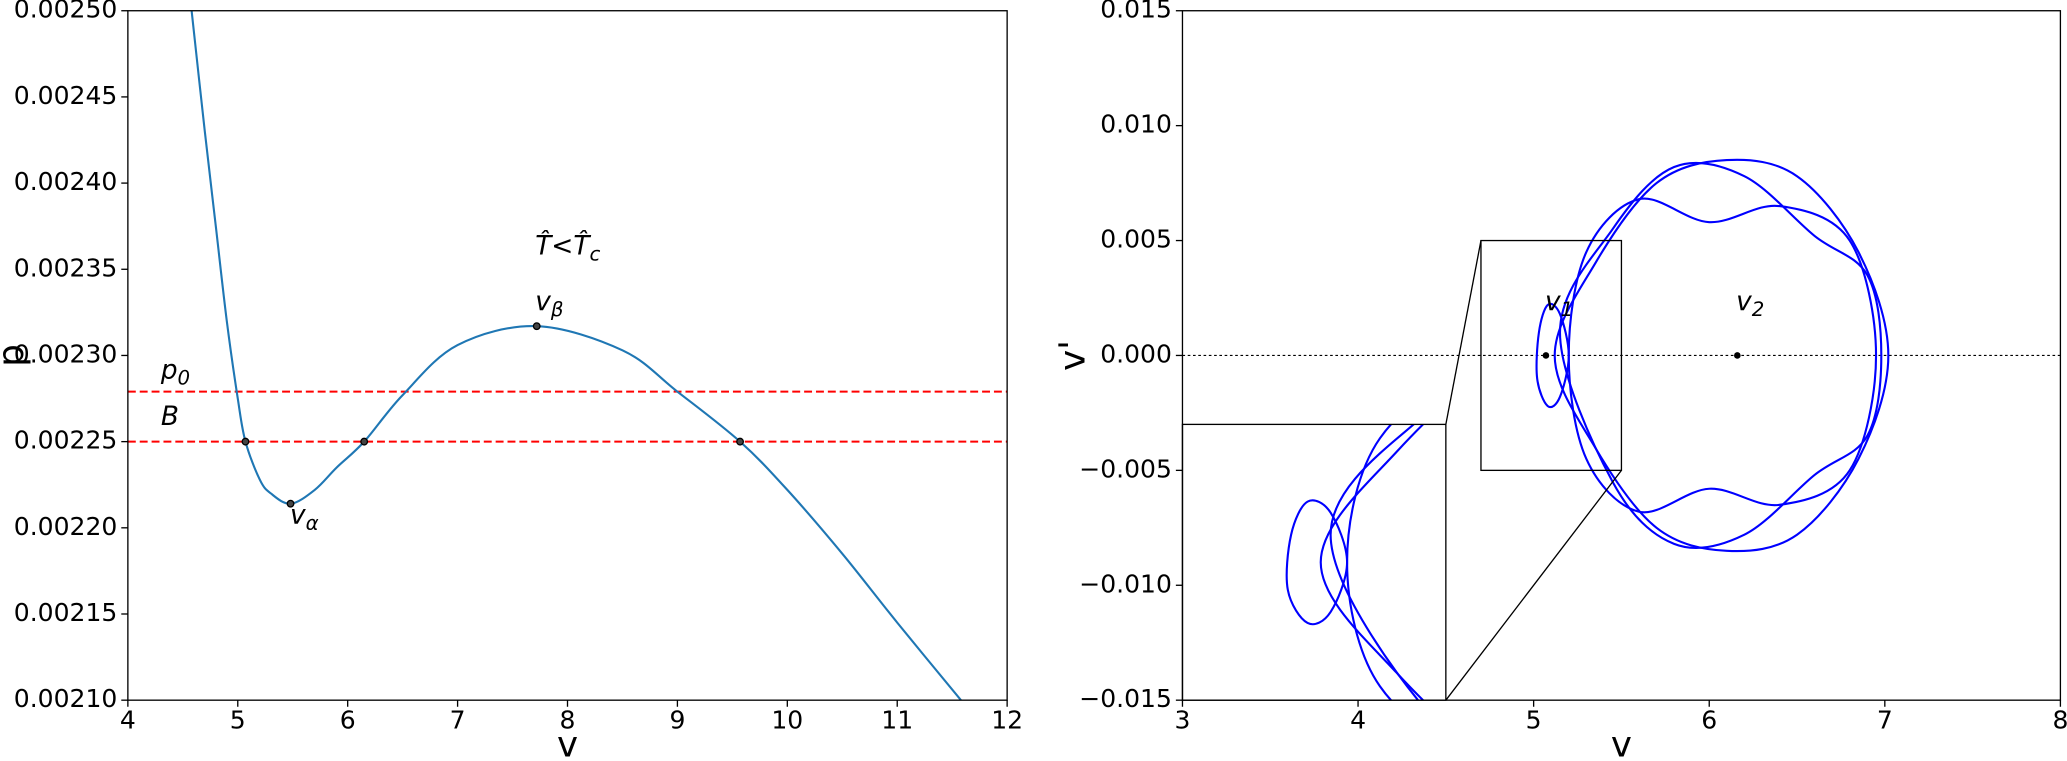  I want to click on y-tick-label: 0.015, so click(1136, 12).